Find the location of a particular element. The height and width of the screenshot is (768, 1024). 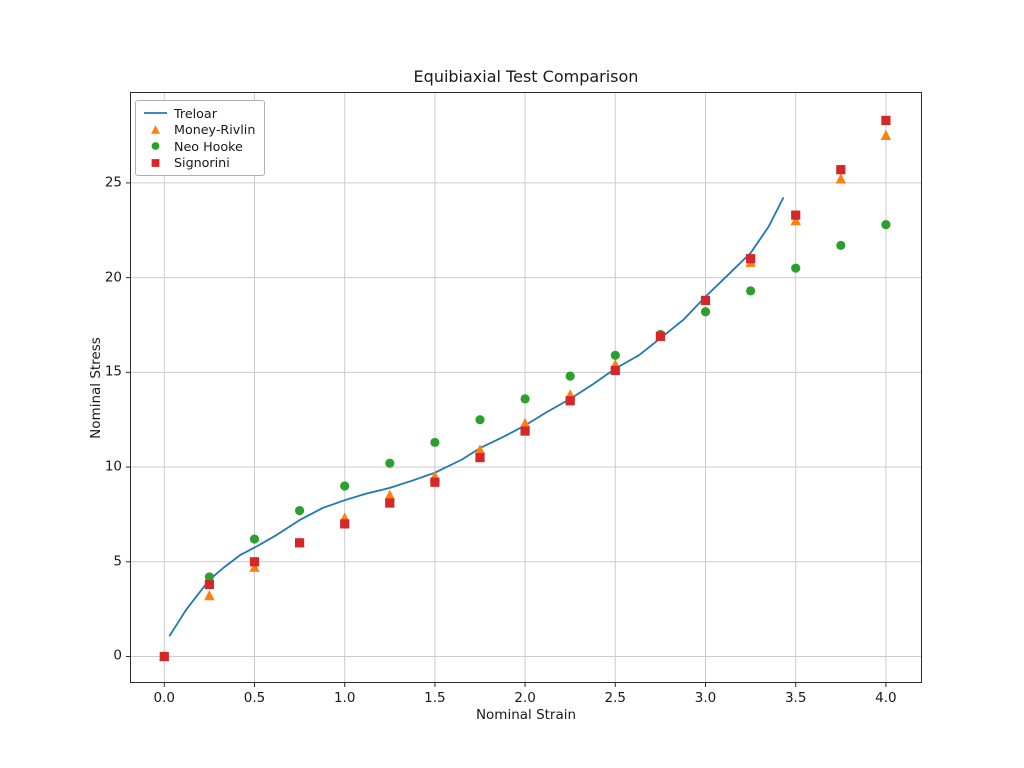

x-tick-label: 3.0 is located at coordinates (705, 698).